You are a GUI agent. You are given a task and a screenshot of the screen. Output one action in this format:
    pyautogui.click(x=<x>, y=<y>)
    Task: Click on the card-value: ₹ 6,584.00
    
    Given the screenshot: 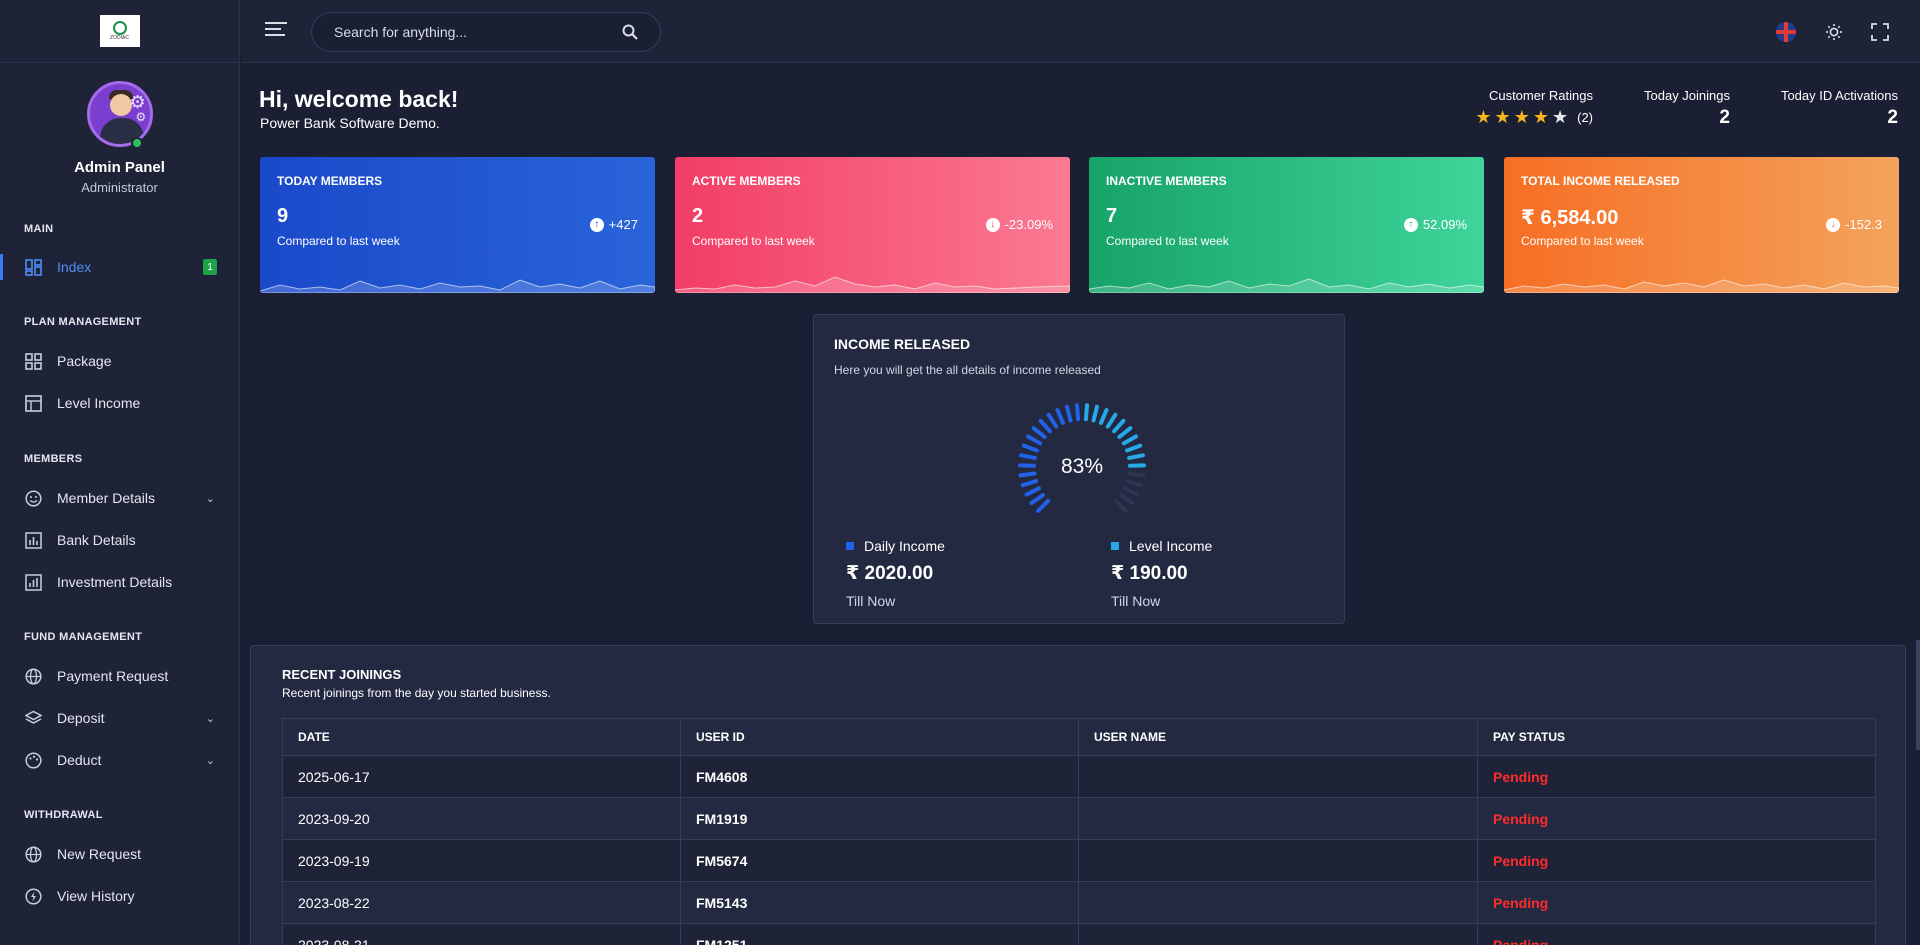 What is the action you would take?
    pyautogui.click(x=1570, y=218)
    